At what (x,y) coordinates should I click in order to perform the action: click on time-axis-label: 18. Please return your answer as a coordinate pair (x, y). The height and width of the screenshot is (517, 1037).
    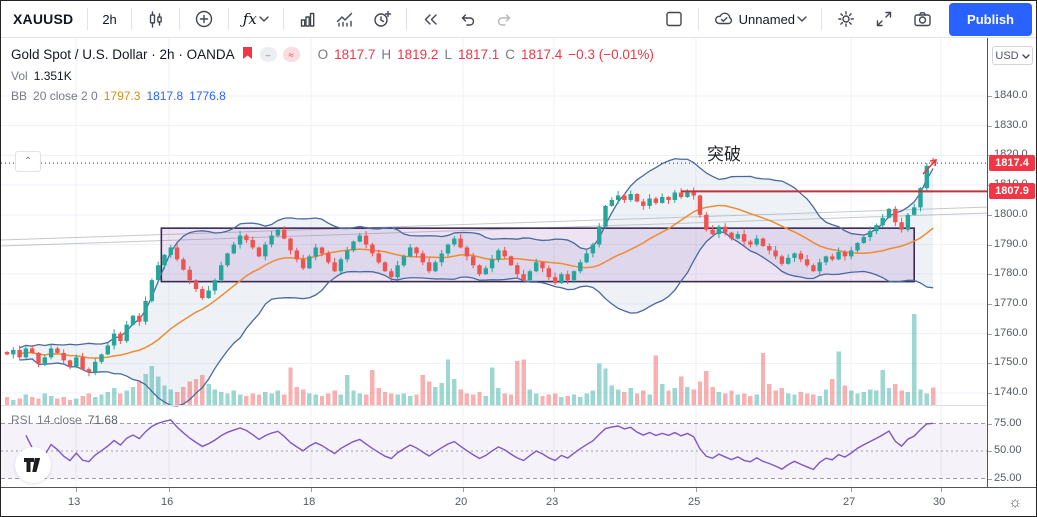
    Looking at the image, I should click on (309, 502).